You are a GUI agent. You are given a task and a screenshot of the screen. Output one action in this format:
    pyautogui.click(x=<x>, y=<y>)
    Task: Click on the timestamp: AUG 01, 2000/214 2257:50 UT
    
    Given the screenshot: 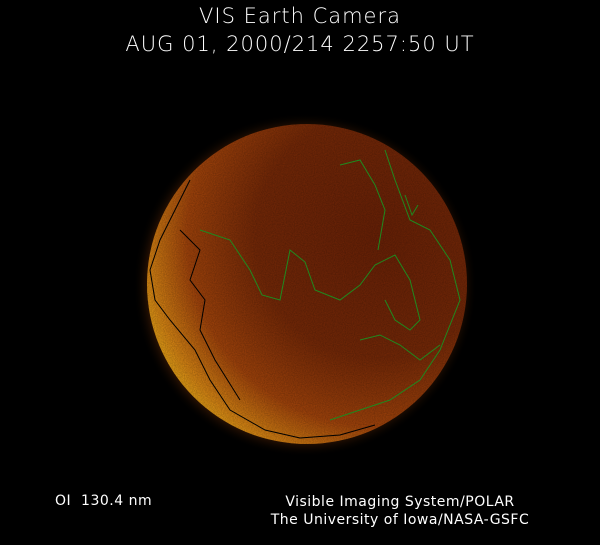 What is the action you would take?
    pyautogui.click(x=300, y=44)
    